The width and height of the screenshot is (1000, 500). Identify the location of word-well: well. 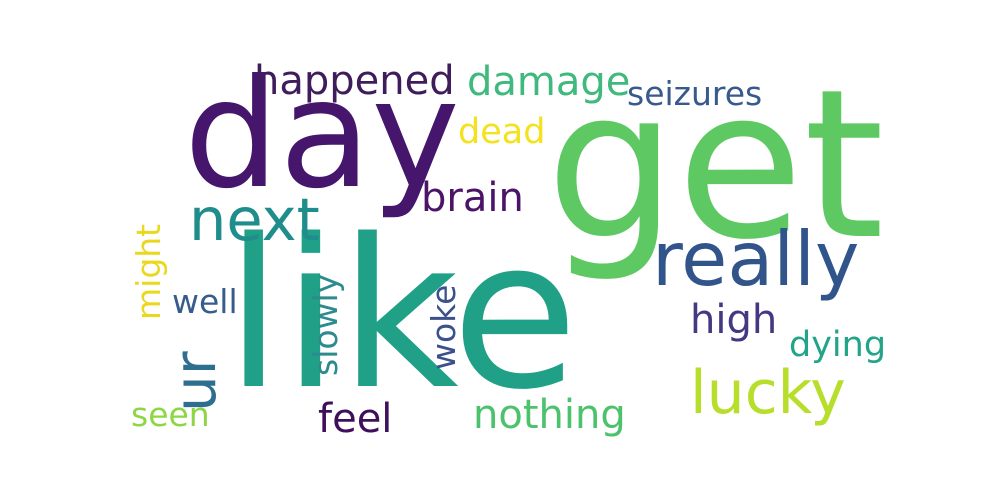
(205, 301).